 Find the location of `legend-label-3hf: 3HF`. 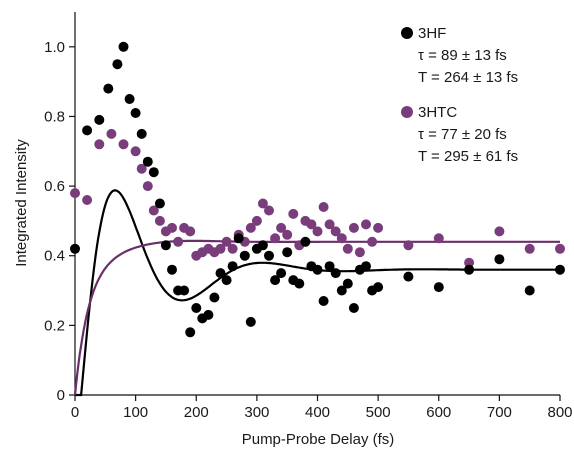

legend-label-3hf: 3HF is located at coordinates (432, 33).